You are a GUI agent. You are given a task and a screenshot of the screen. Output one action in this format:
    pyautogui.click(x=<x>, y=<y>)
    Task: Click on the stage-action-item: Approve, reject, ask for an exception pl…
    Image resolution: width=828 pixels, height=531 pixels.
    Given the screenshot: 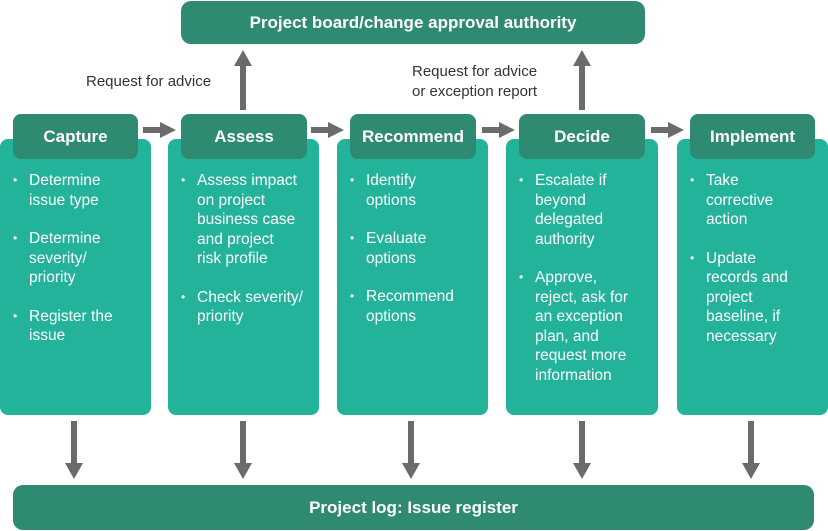 What is the action you would take?
    pyautogui.click(x=586, y=326)
    